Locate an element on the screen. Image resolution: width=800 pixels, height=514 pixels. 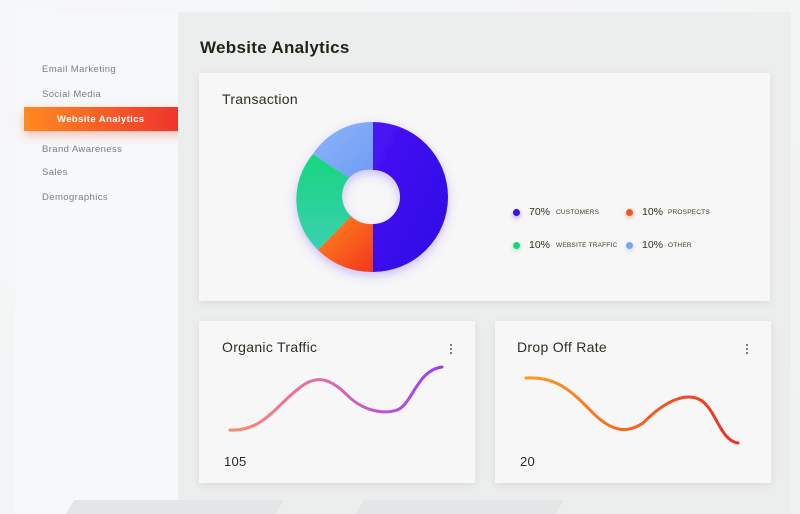
organic-traffic-line is located at coordinates (336, 398).